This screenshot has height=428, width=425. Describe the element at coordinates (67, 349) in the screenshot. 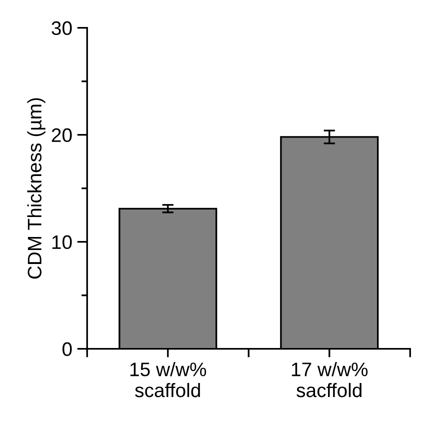

I see `y-tick-label: 0` at that location.